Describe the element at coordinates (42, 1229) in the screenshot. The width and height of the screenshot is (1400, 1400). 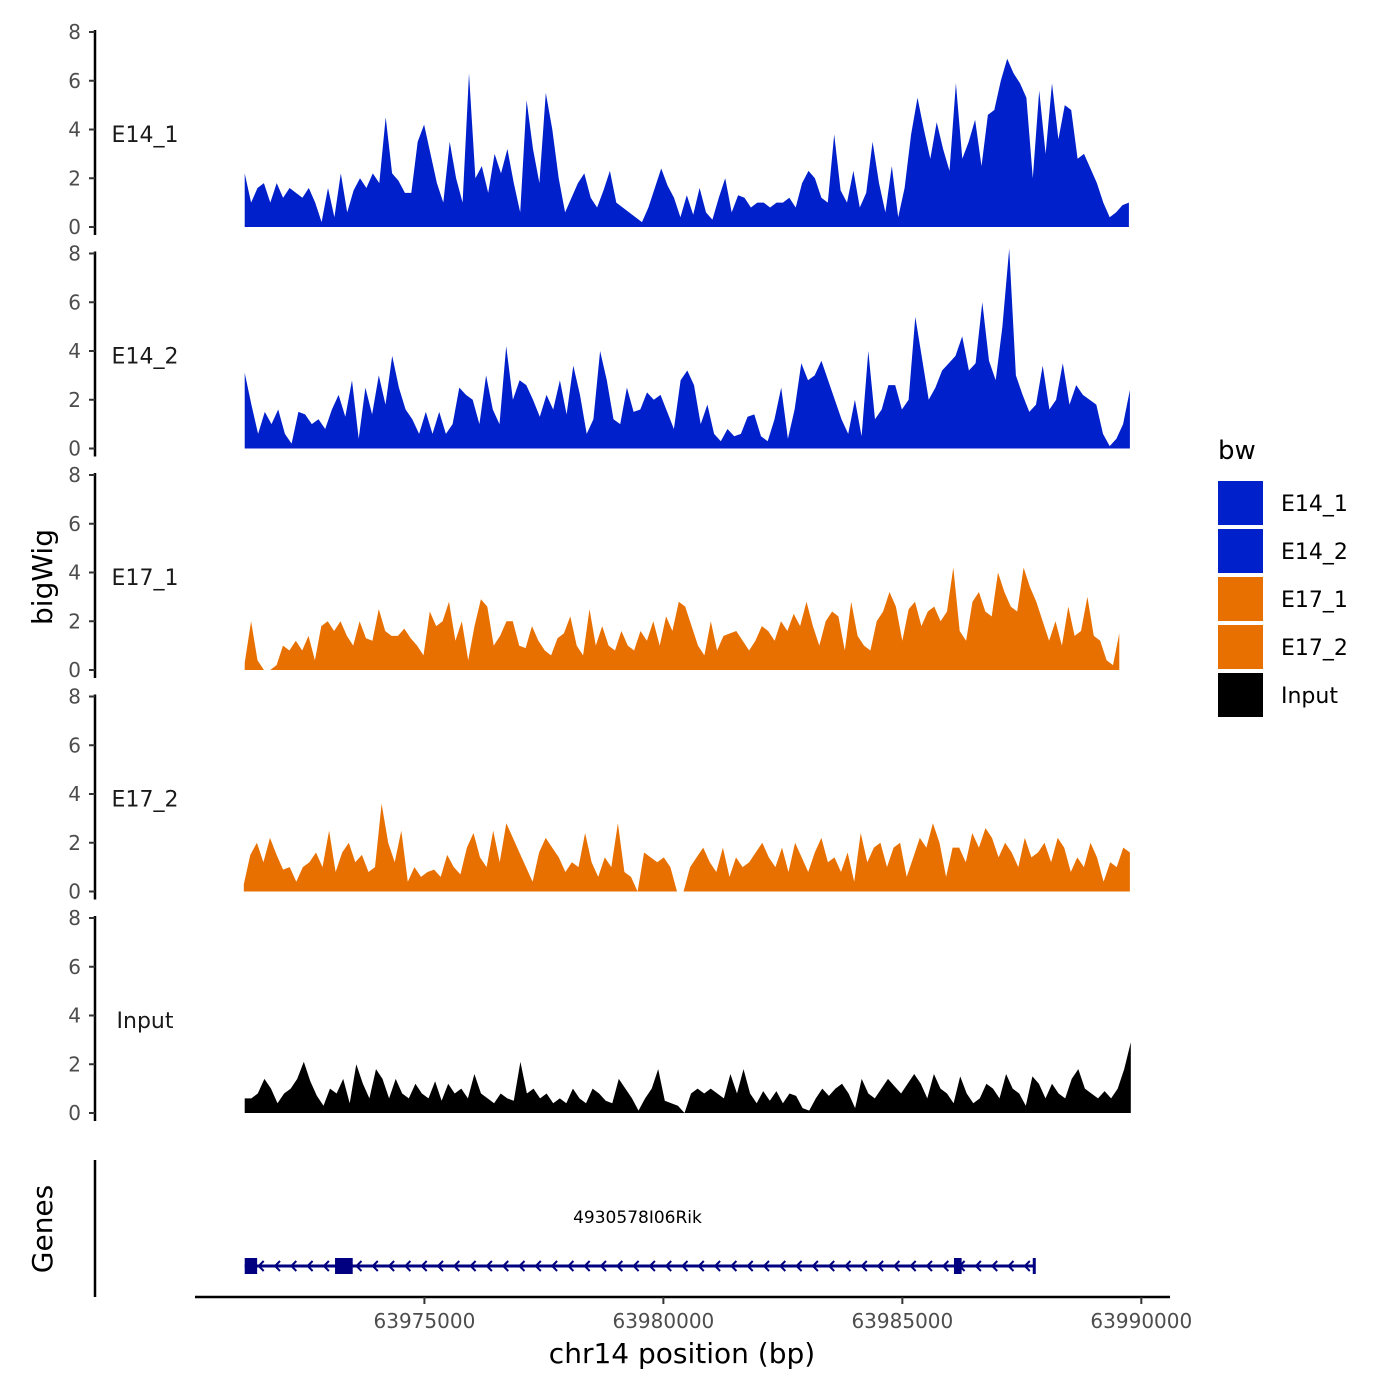
I see `genes-panel-title: Genes` at that location.